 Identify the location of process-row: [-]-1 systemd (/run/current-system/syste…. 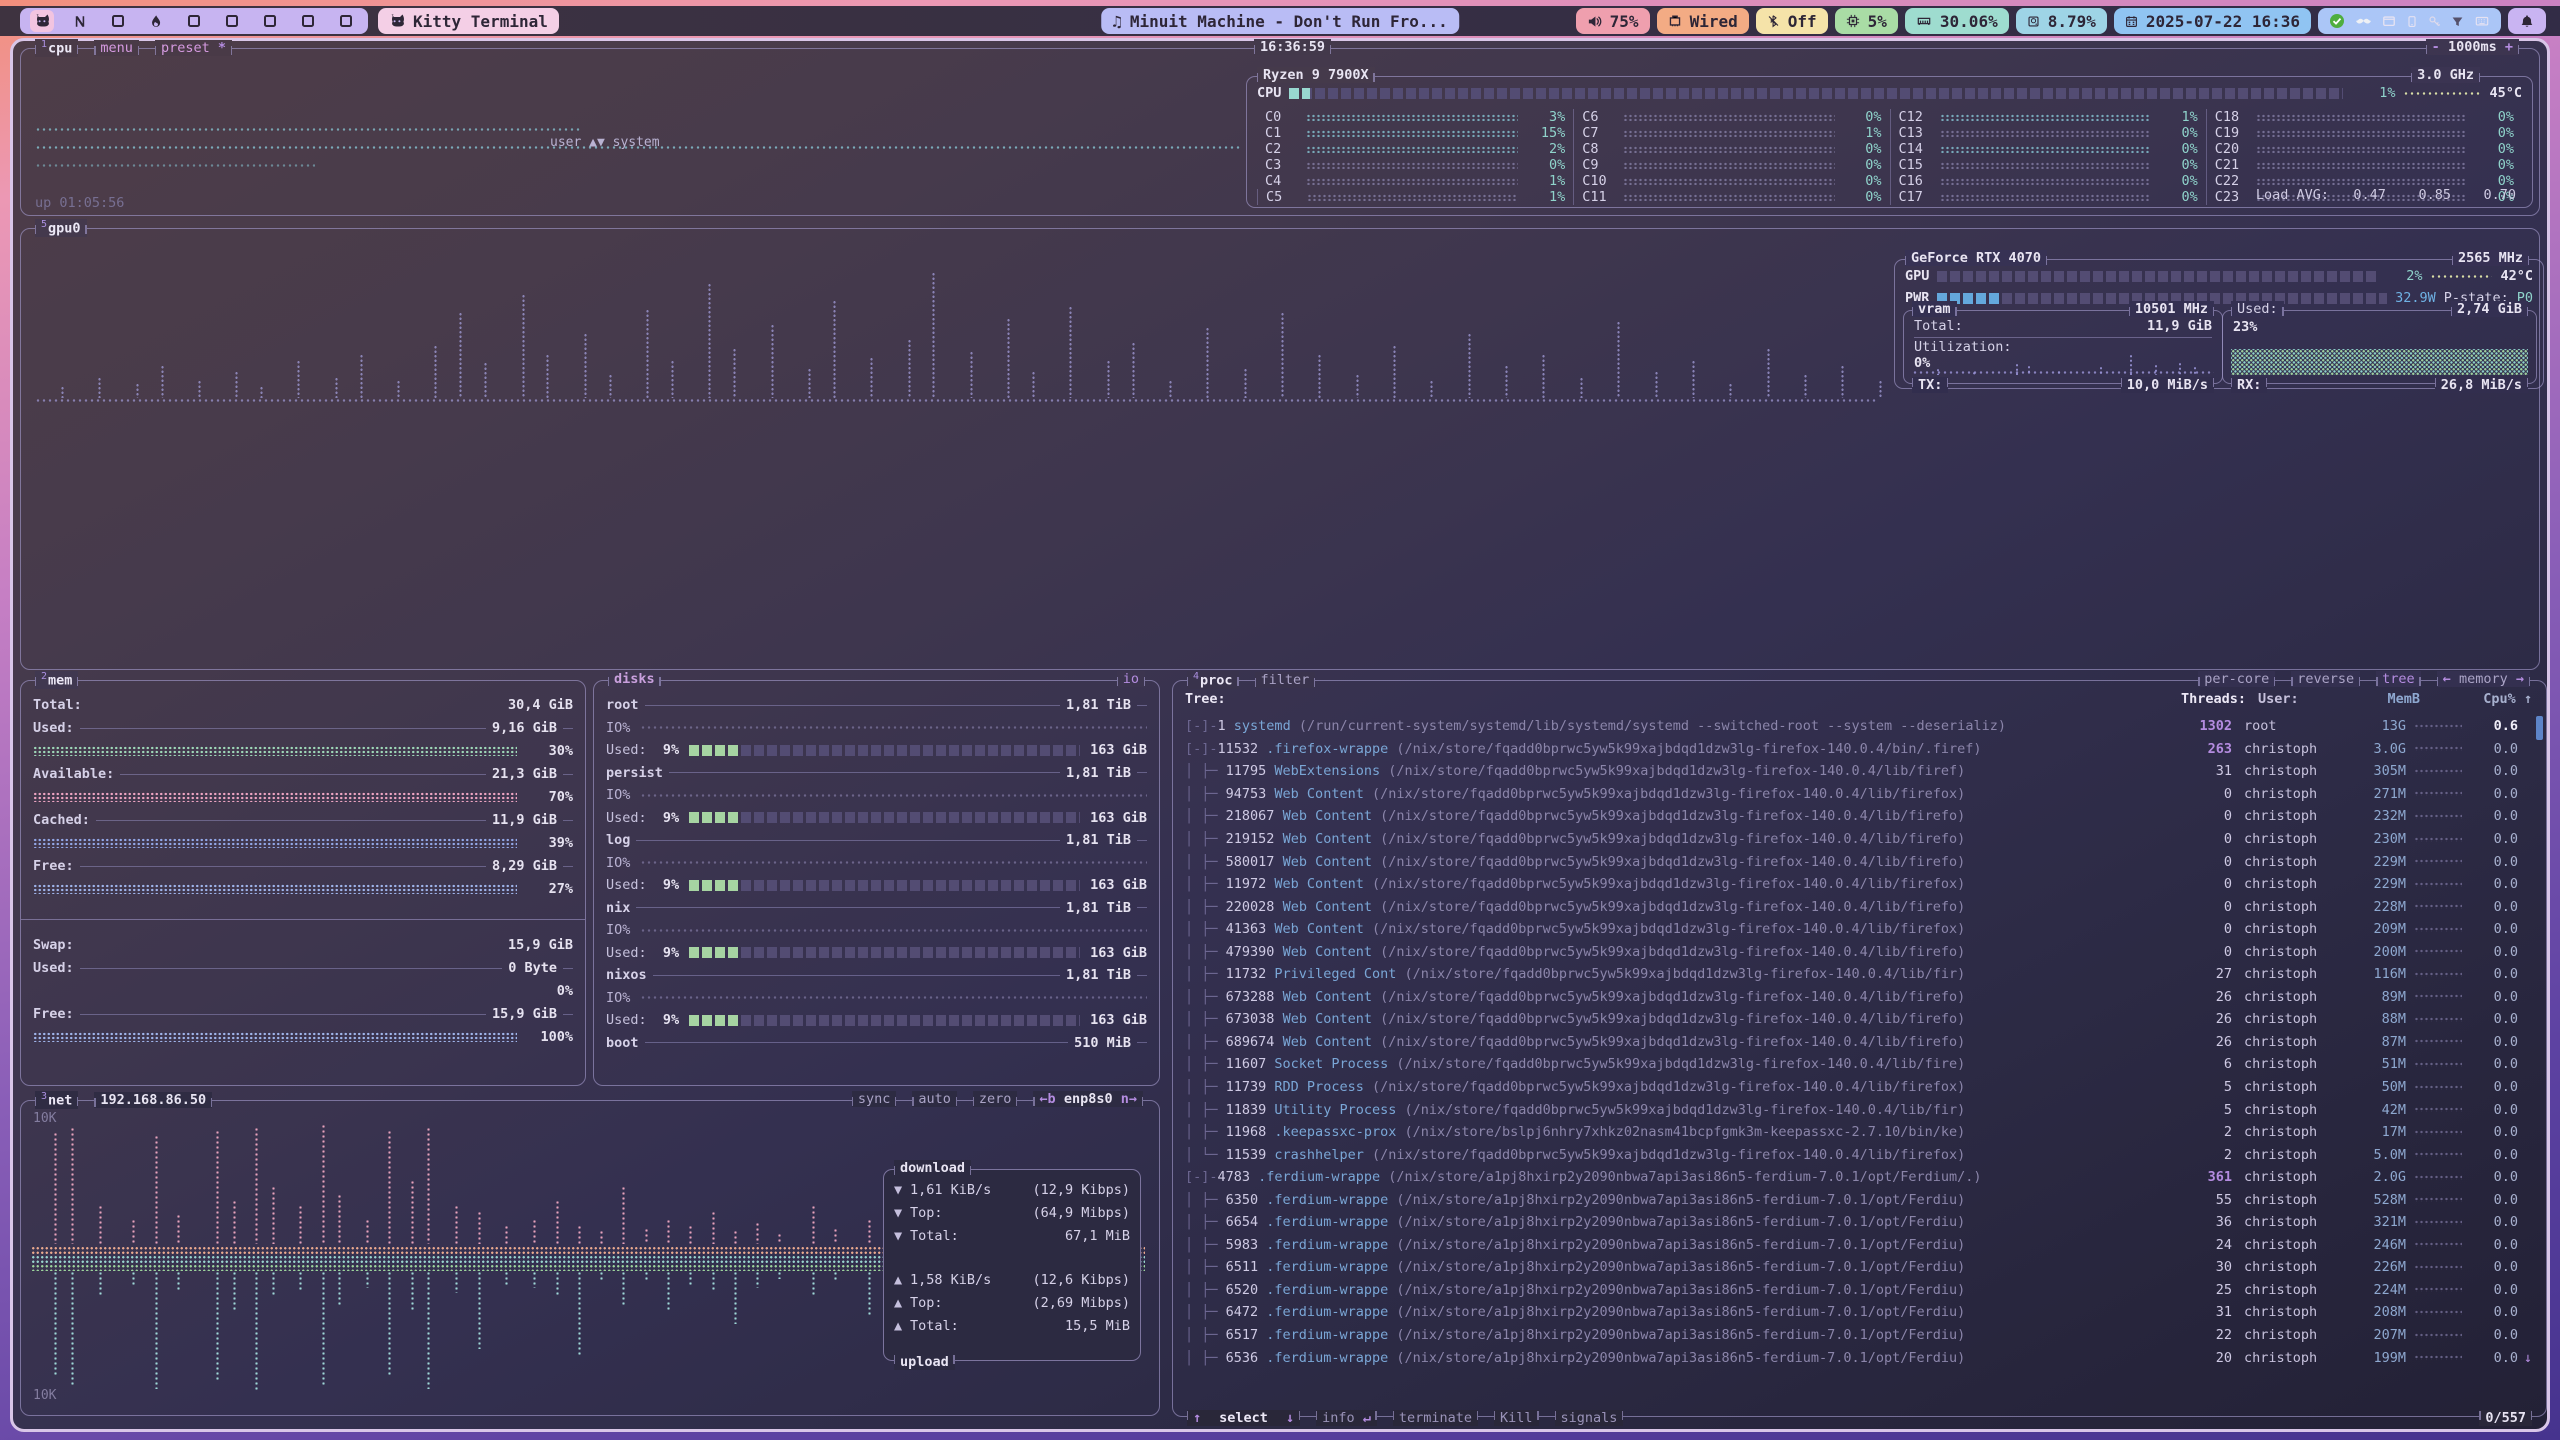
(1855, 726).